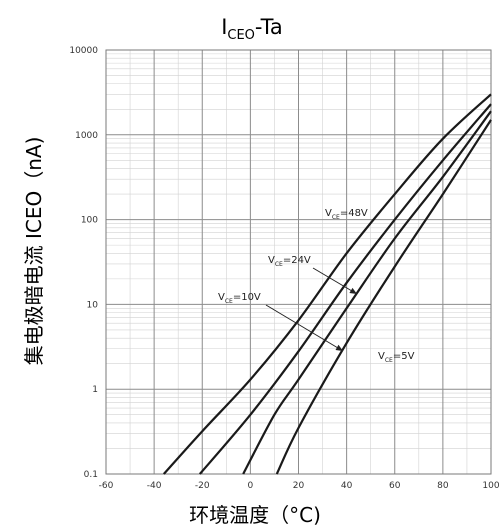  What do you see at coordinates (247, 297) in the screenshot?
I see `series-label-tail: =10V` at bounding box center [247, 297].